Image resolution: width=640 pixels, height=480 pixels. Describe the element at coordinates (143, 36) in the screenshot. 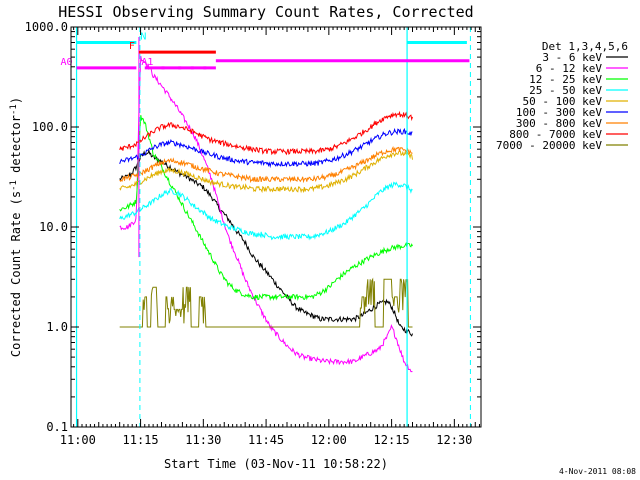

I see `flag-label-0: N` at that location.